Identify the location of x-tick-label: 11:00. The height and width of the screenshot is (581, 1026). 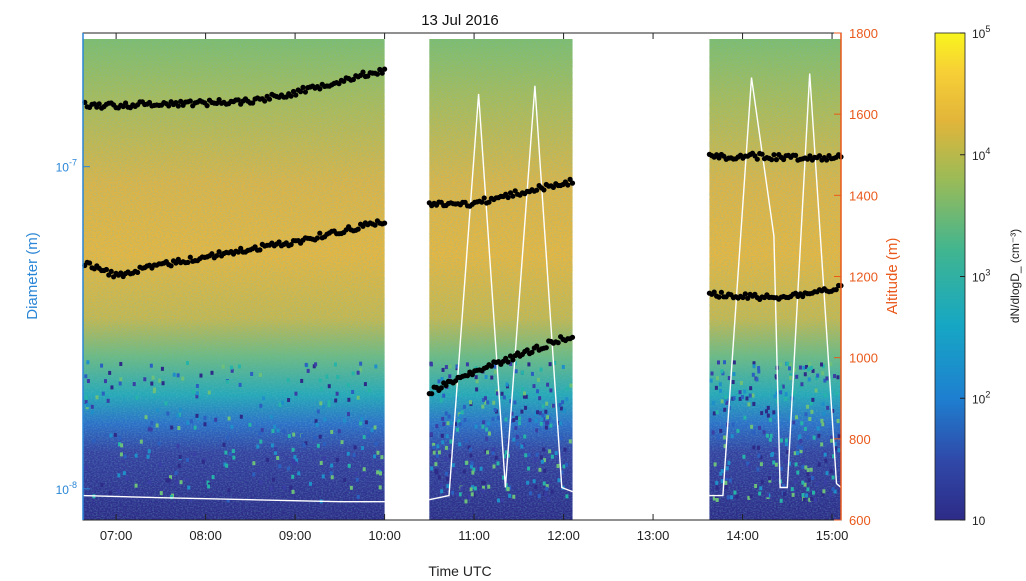
(474, 535).